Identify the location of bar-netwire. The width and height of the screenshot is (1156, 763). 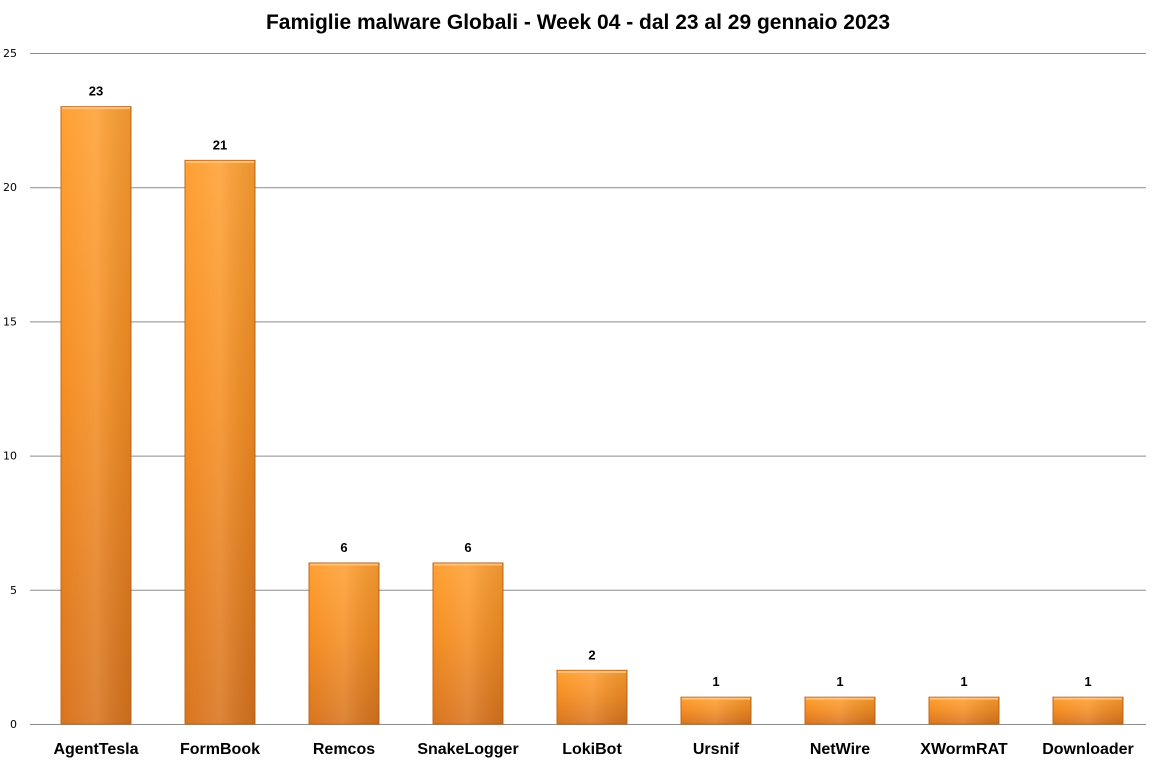
(840, 710).